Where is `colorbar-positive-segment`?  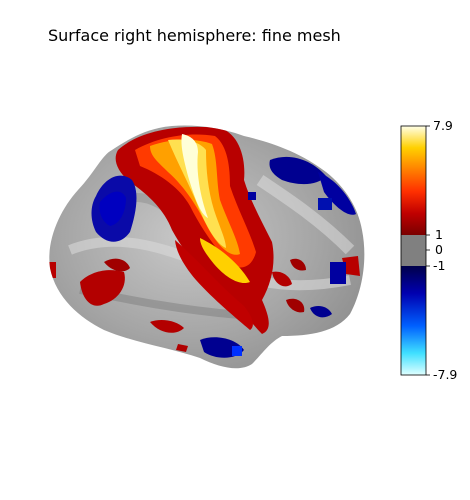
colorbar-positive-segment is located at coordinates (413, 180).